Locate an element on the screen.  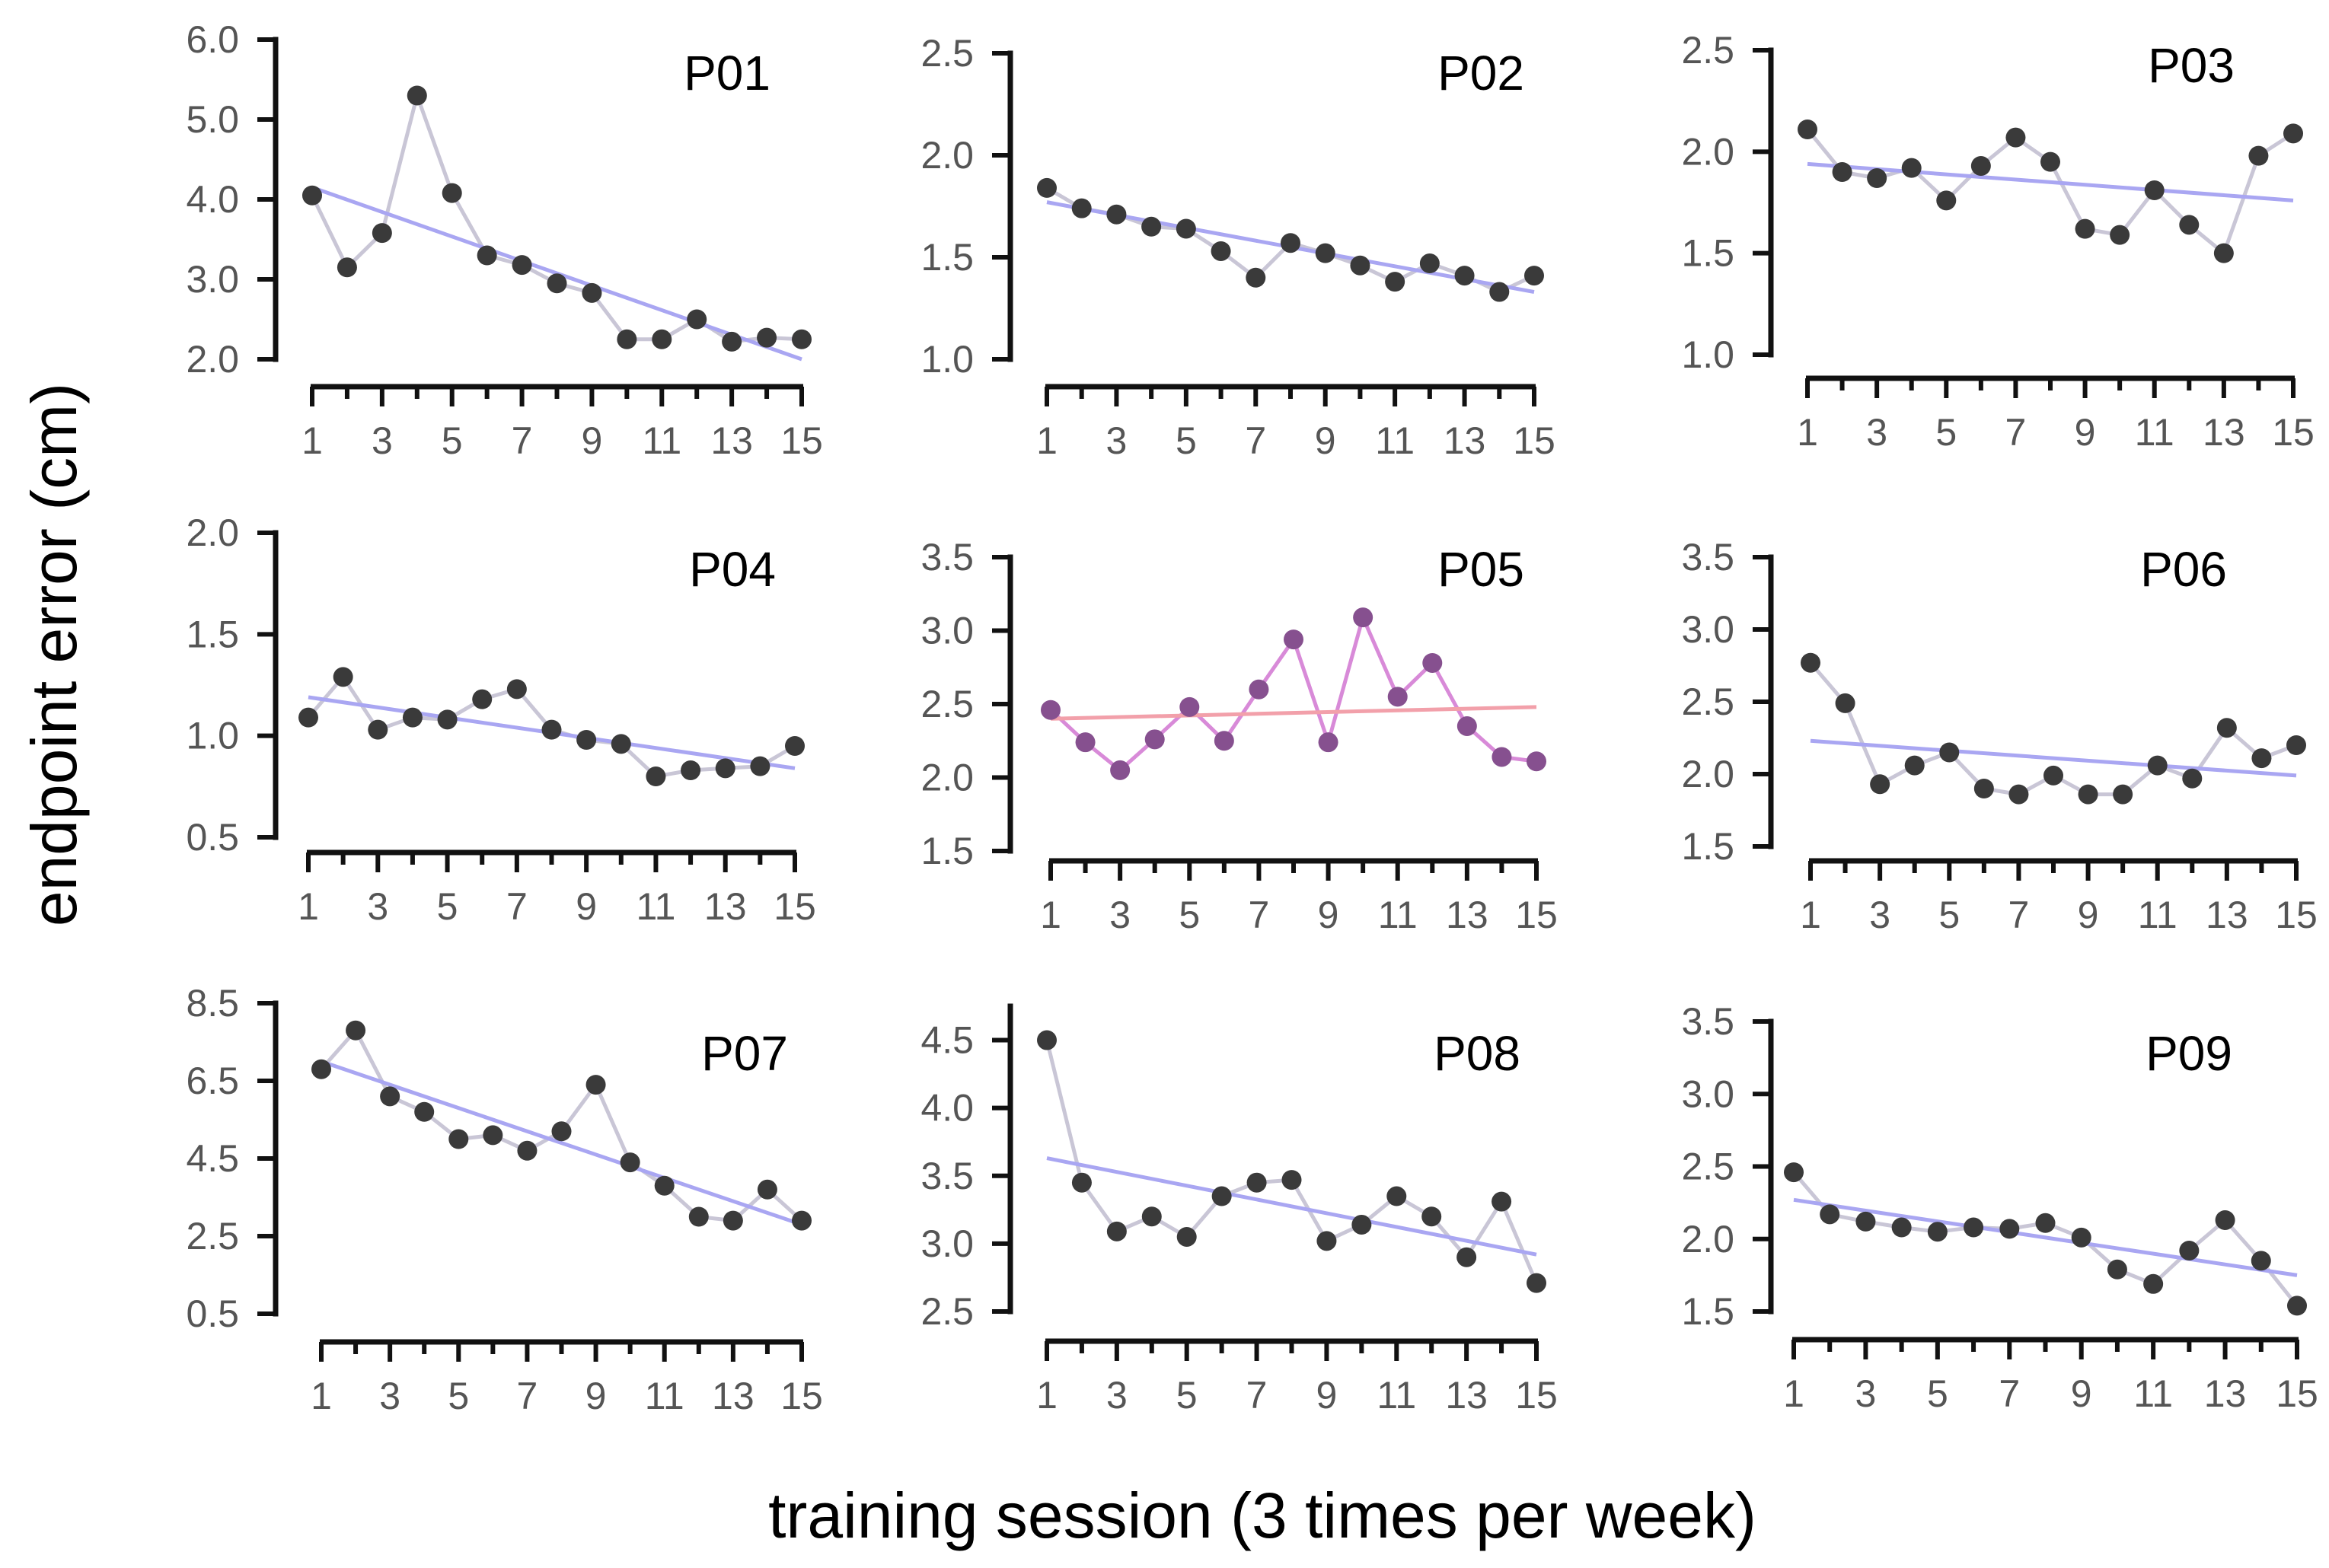
y-tick-label: 6.5 is located at coordinates (213, 1081).